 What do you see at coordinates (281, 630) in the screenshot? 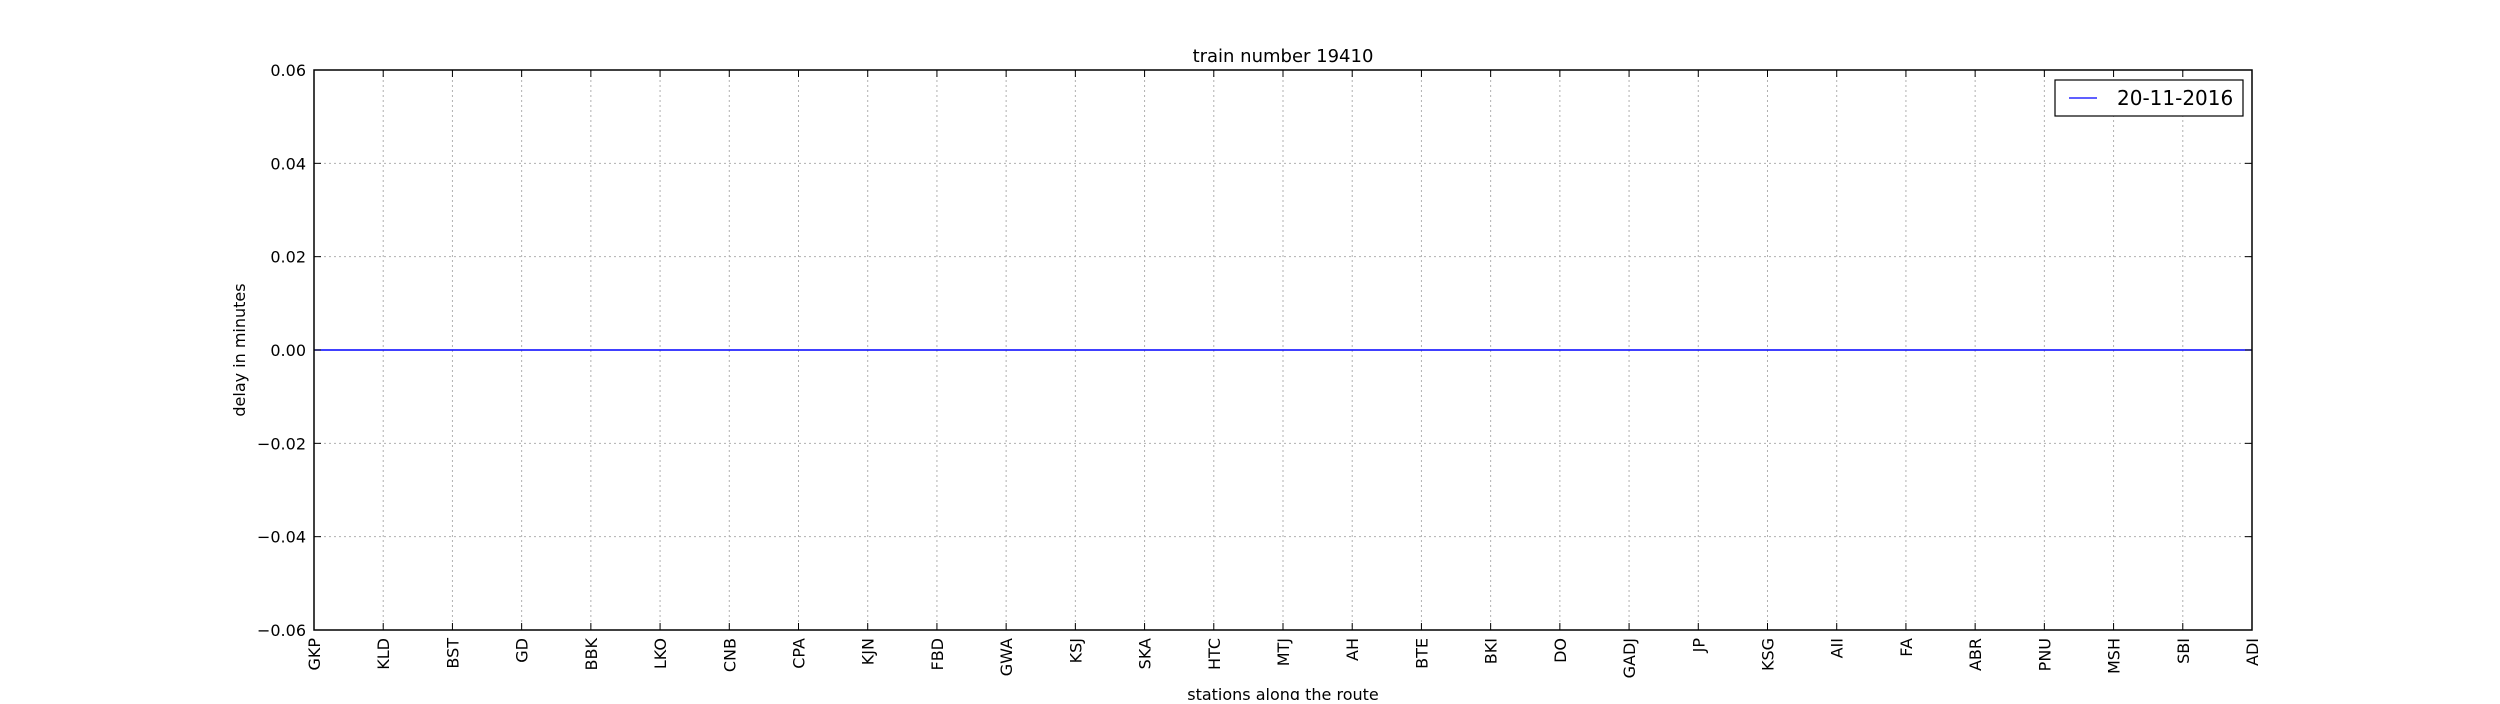
I see `y-tick-label: −0.06` at bounding box center [281, 630].